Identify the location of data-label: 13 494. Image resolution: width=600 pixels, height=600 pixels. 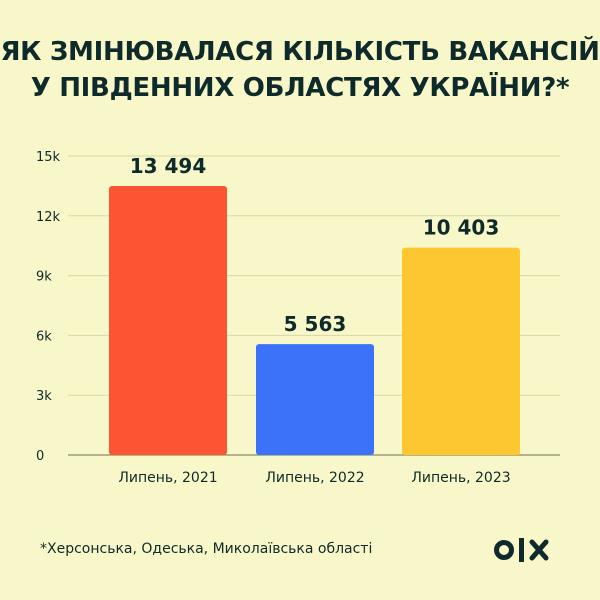
(168, 166).